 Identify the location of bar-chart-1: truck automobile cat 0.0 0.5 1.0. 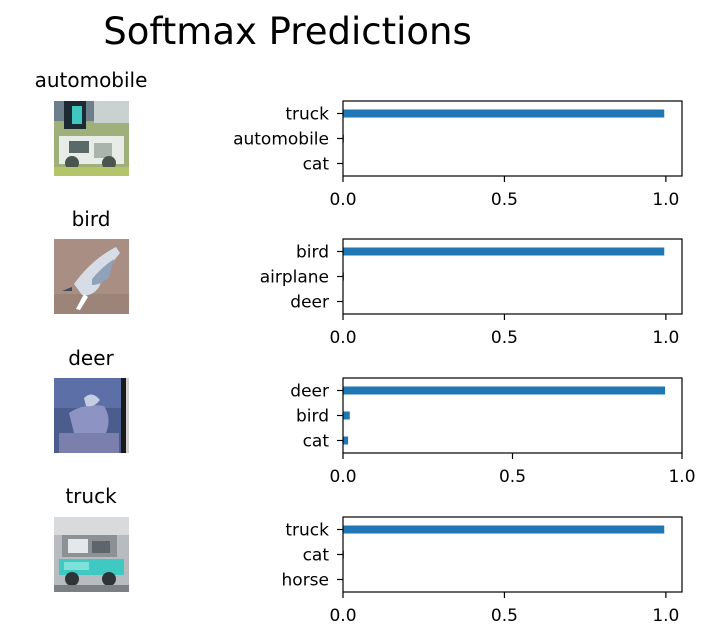
(458, 155).